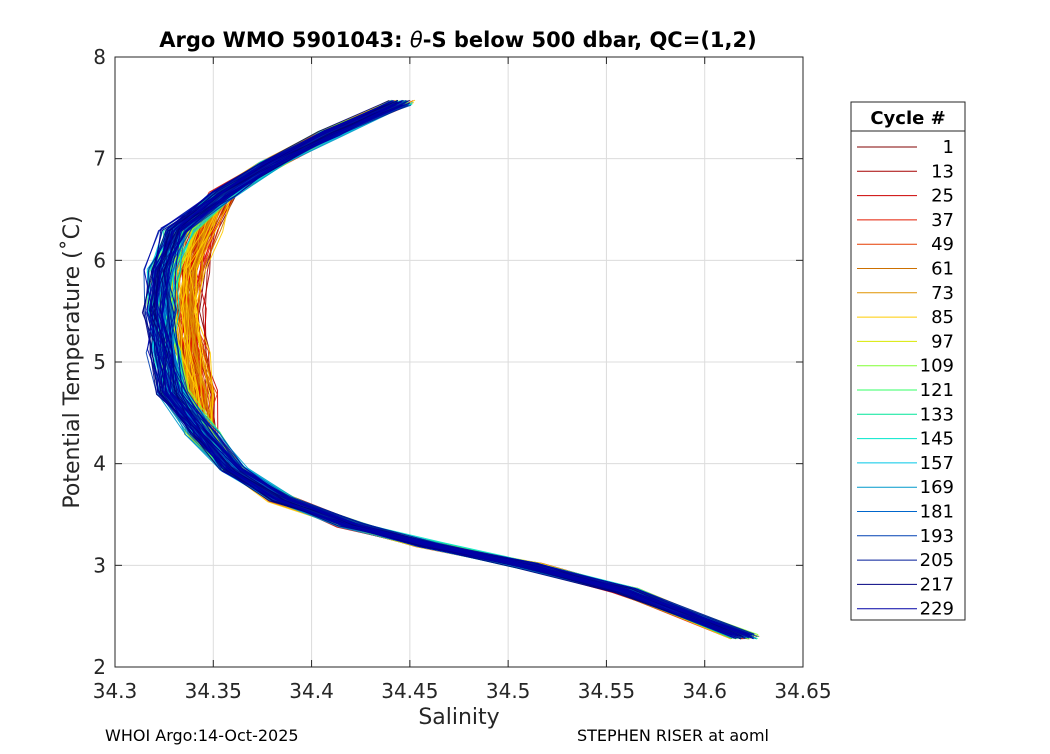 The width and height of the screenshot is (1050, 754). What do you see at coordinates (937, 390) in the screenshot?
I see `legend-label: 121` at bounding box center [937, 390].